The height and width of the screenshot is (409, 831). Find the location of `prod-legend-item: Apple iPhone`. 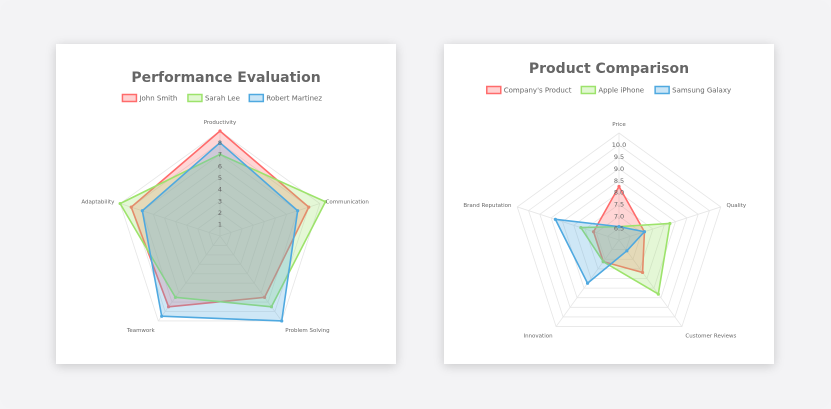

prod-legend-item: Apple iPhone is located at coordinates (612, 90).